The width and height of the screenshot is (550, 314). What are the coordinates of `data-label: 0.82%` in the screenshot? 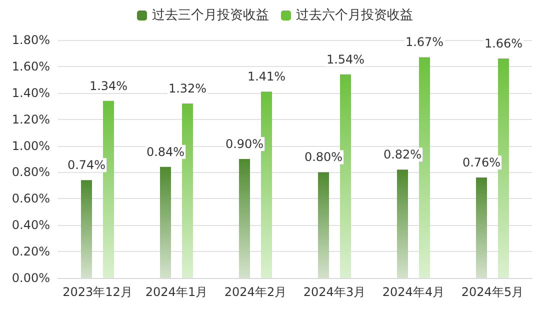 It's located at (402, 155).